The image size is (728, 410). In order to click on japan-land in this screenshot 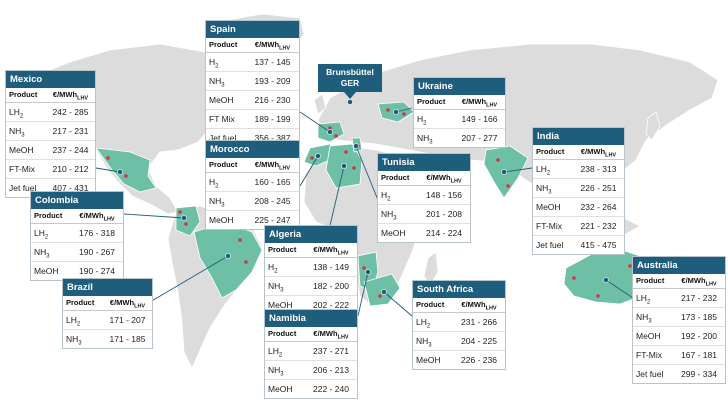, I will do `click(653, 126)`.